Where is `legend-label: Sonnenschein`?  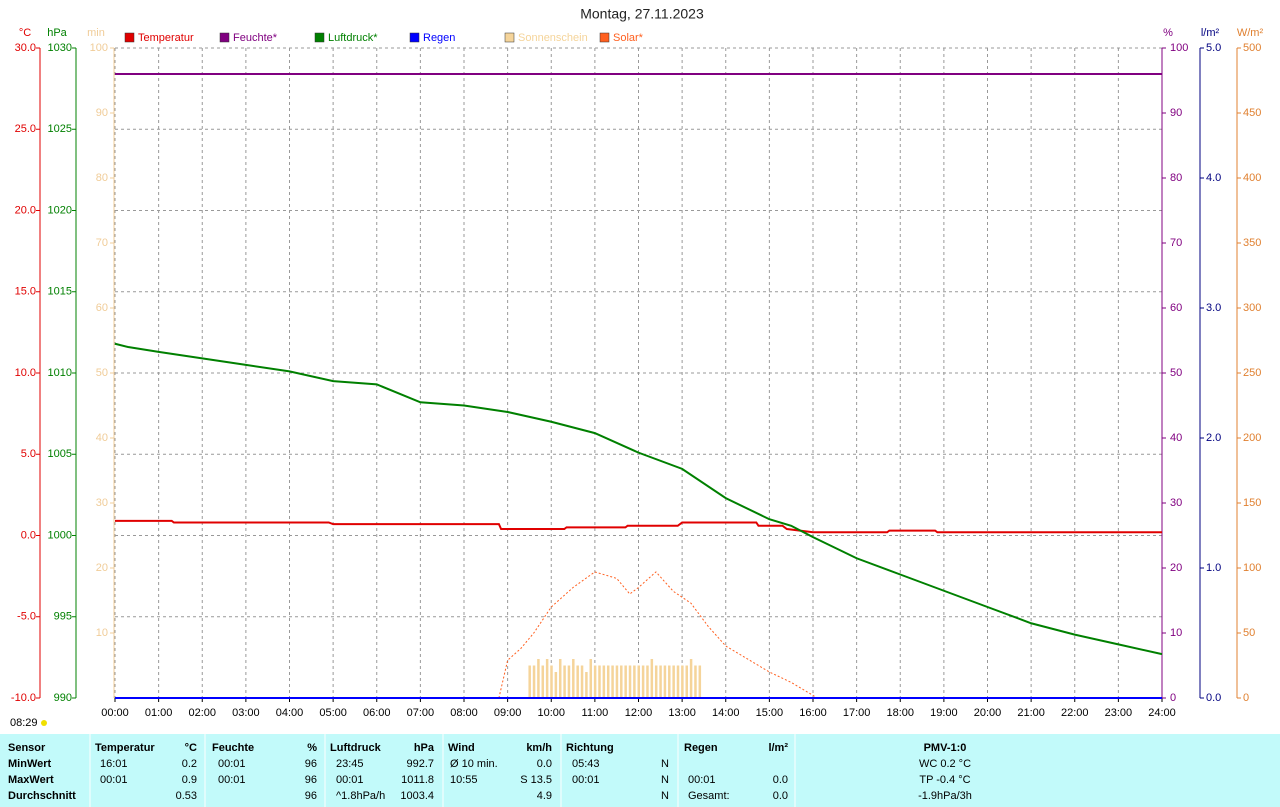
legend-label: Sonnenschein is located at coordinates (553, 38).